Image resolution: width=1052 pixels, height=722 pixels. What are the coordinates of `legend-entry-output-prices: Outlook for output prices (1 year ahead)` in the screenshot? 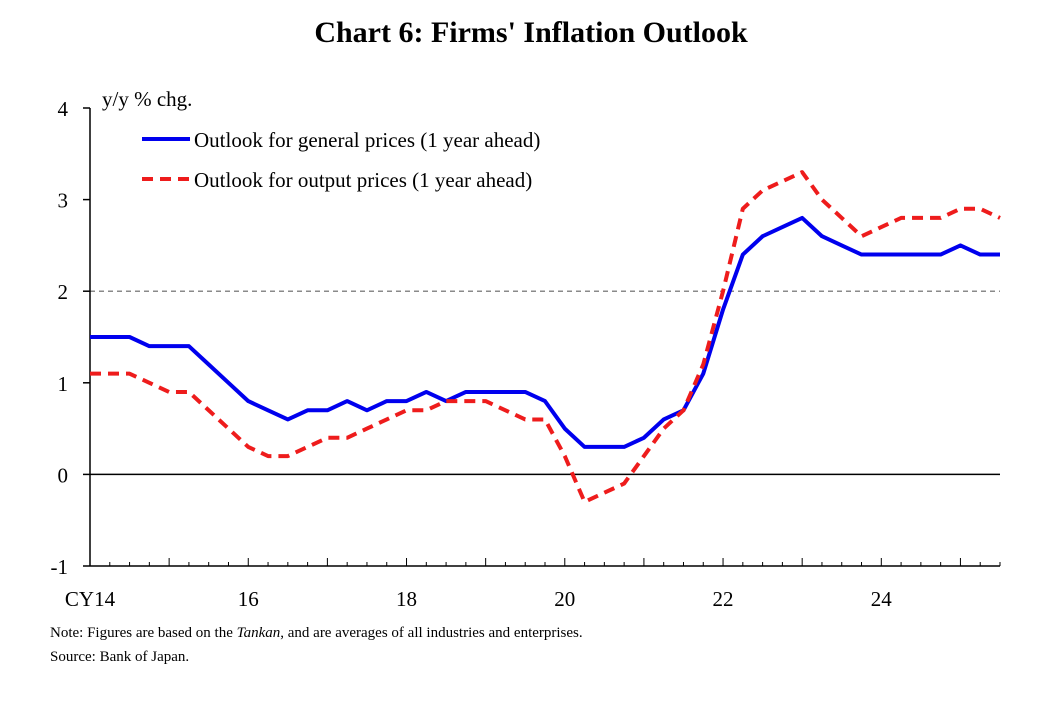 It's located at (363, 180).